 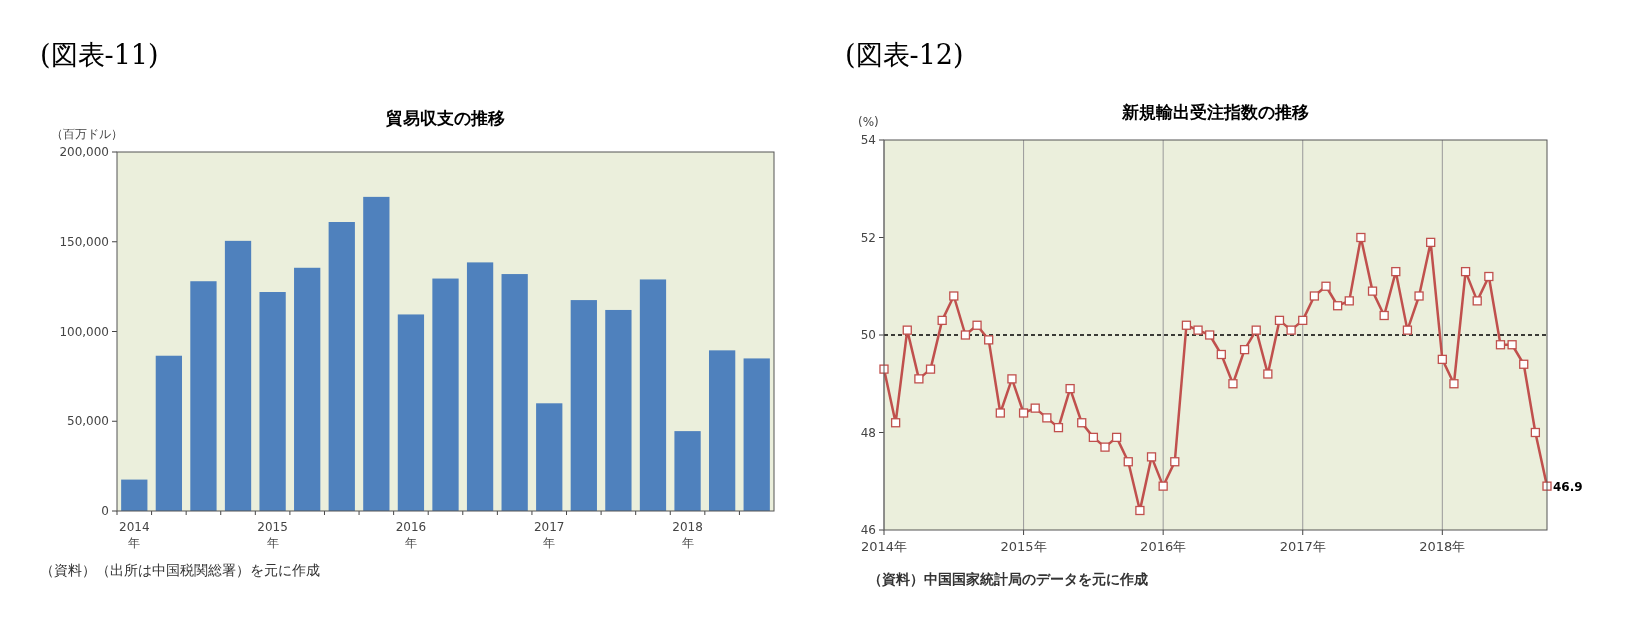 What do you see at coordinates (868, 432) in the screenshot?
I see `y-tick-label: 48` at bounding box center [868, 432].